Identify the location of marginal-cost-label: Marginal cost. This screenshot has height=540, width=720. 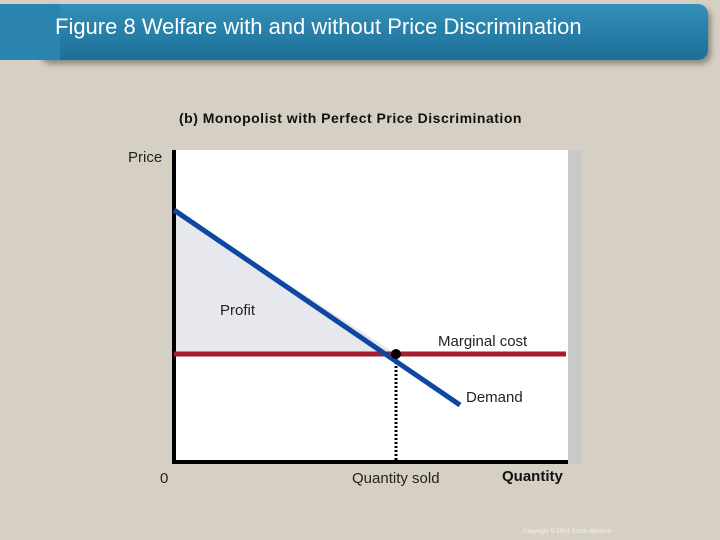
(483, 341).